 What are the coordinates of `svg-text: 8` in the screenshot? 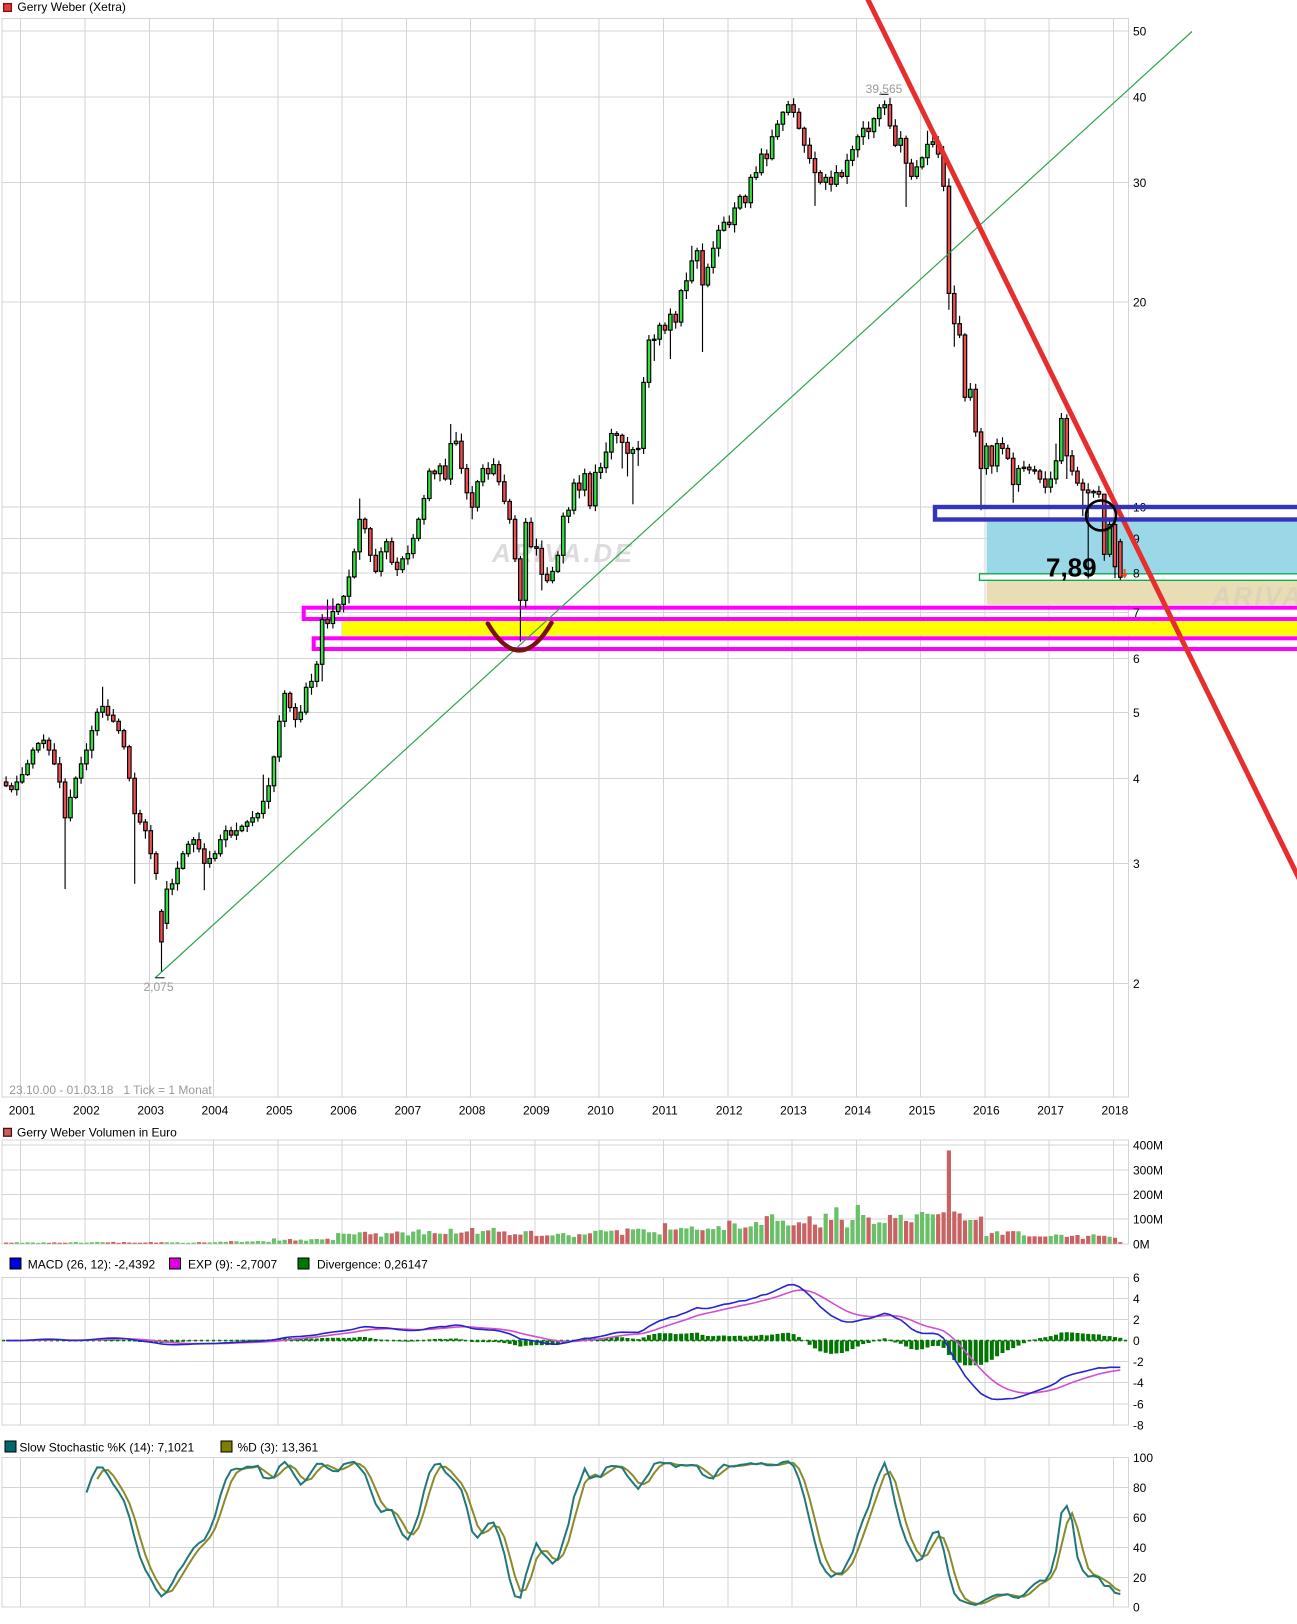 It's located at (1136, 574).